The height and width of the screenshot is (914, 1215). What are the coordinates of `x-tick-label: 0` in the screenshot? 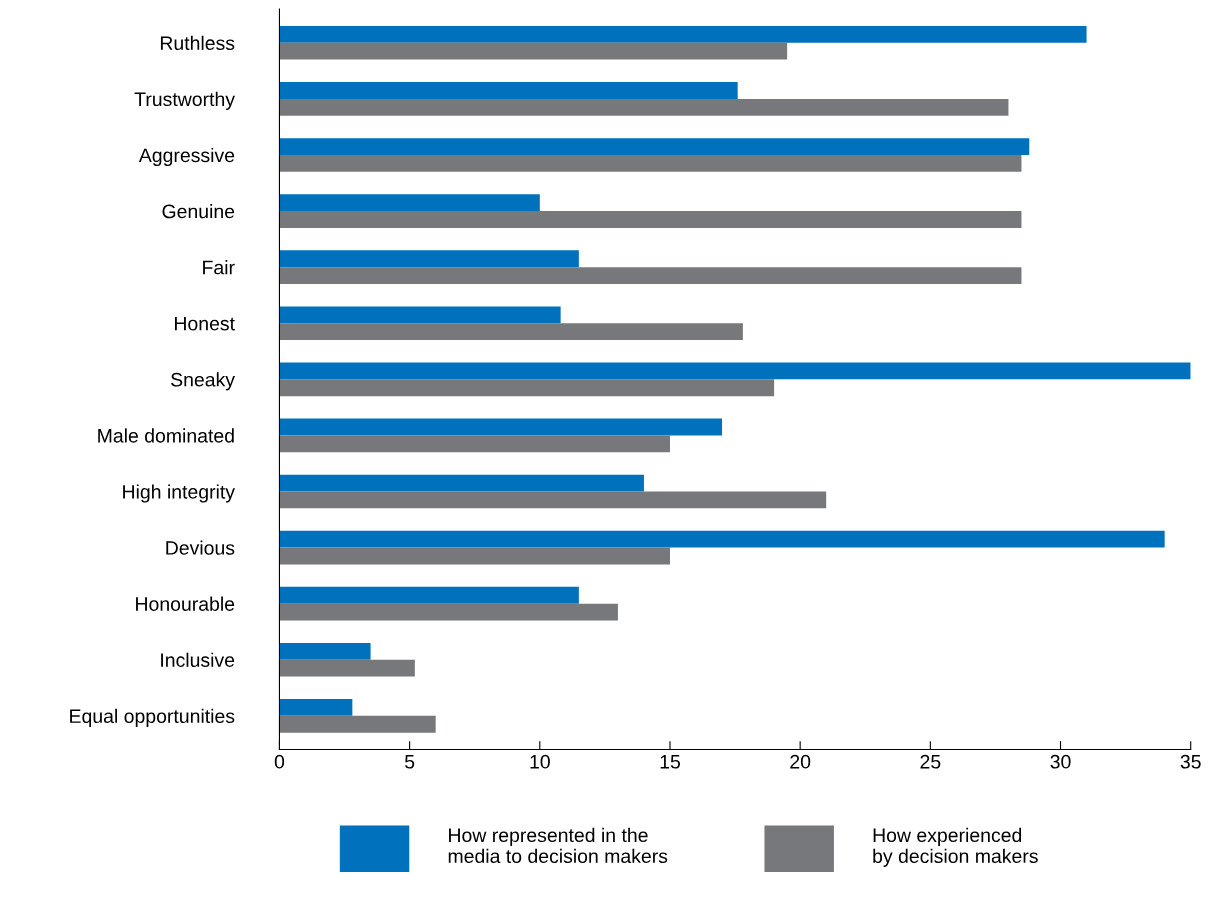 It's located at (279, 761).